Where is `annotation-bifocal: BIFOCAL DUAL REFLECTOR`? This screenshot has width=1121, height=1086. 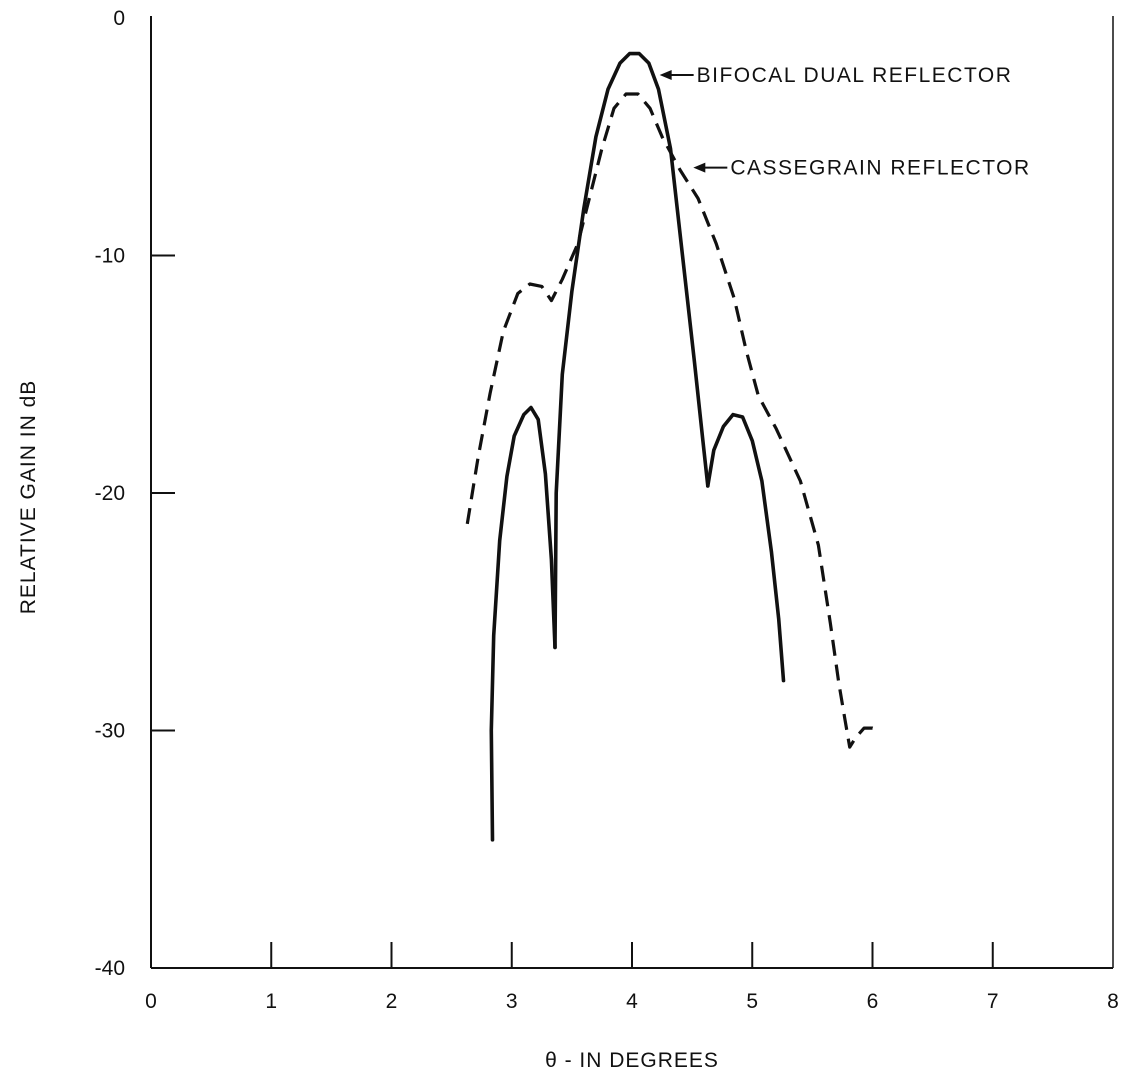
annotation-bifocal: BIFOCAL DUAL REFLECTOR is located at coordinates (836, 75).